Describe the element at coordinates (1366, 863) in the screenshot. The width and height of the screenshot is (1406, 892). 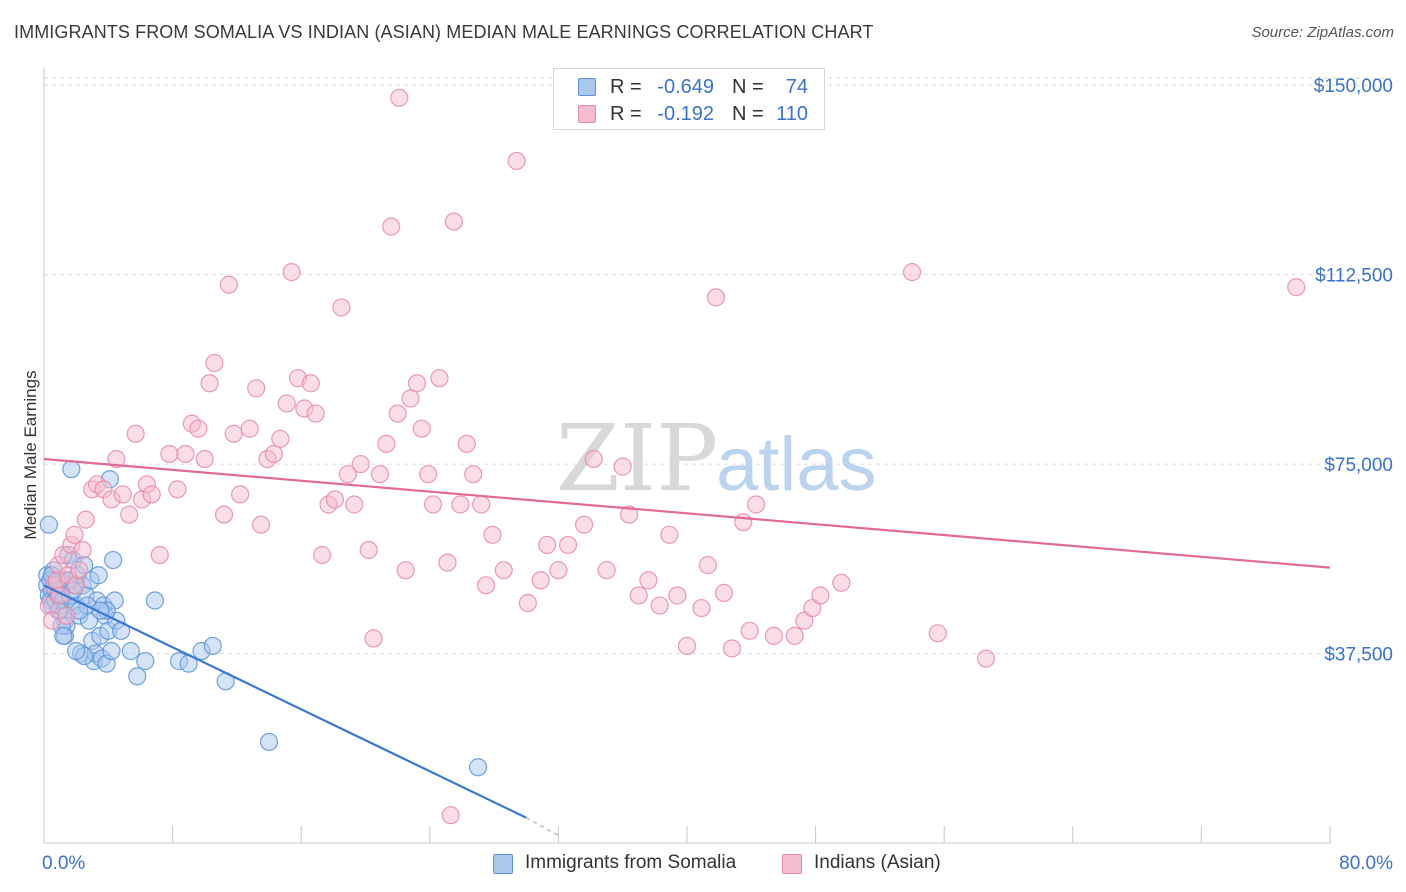
I see `x-max-label: 80.0%` at that location.